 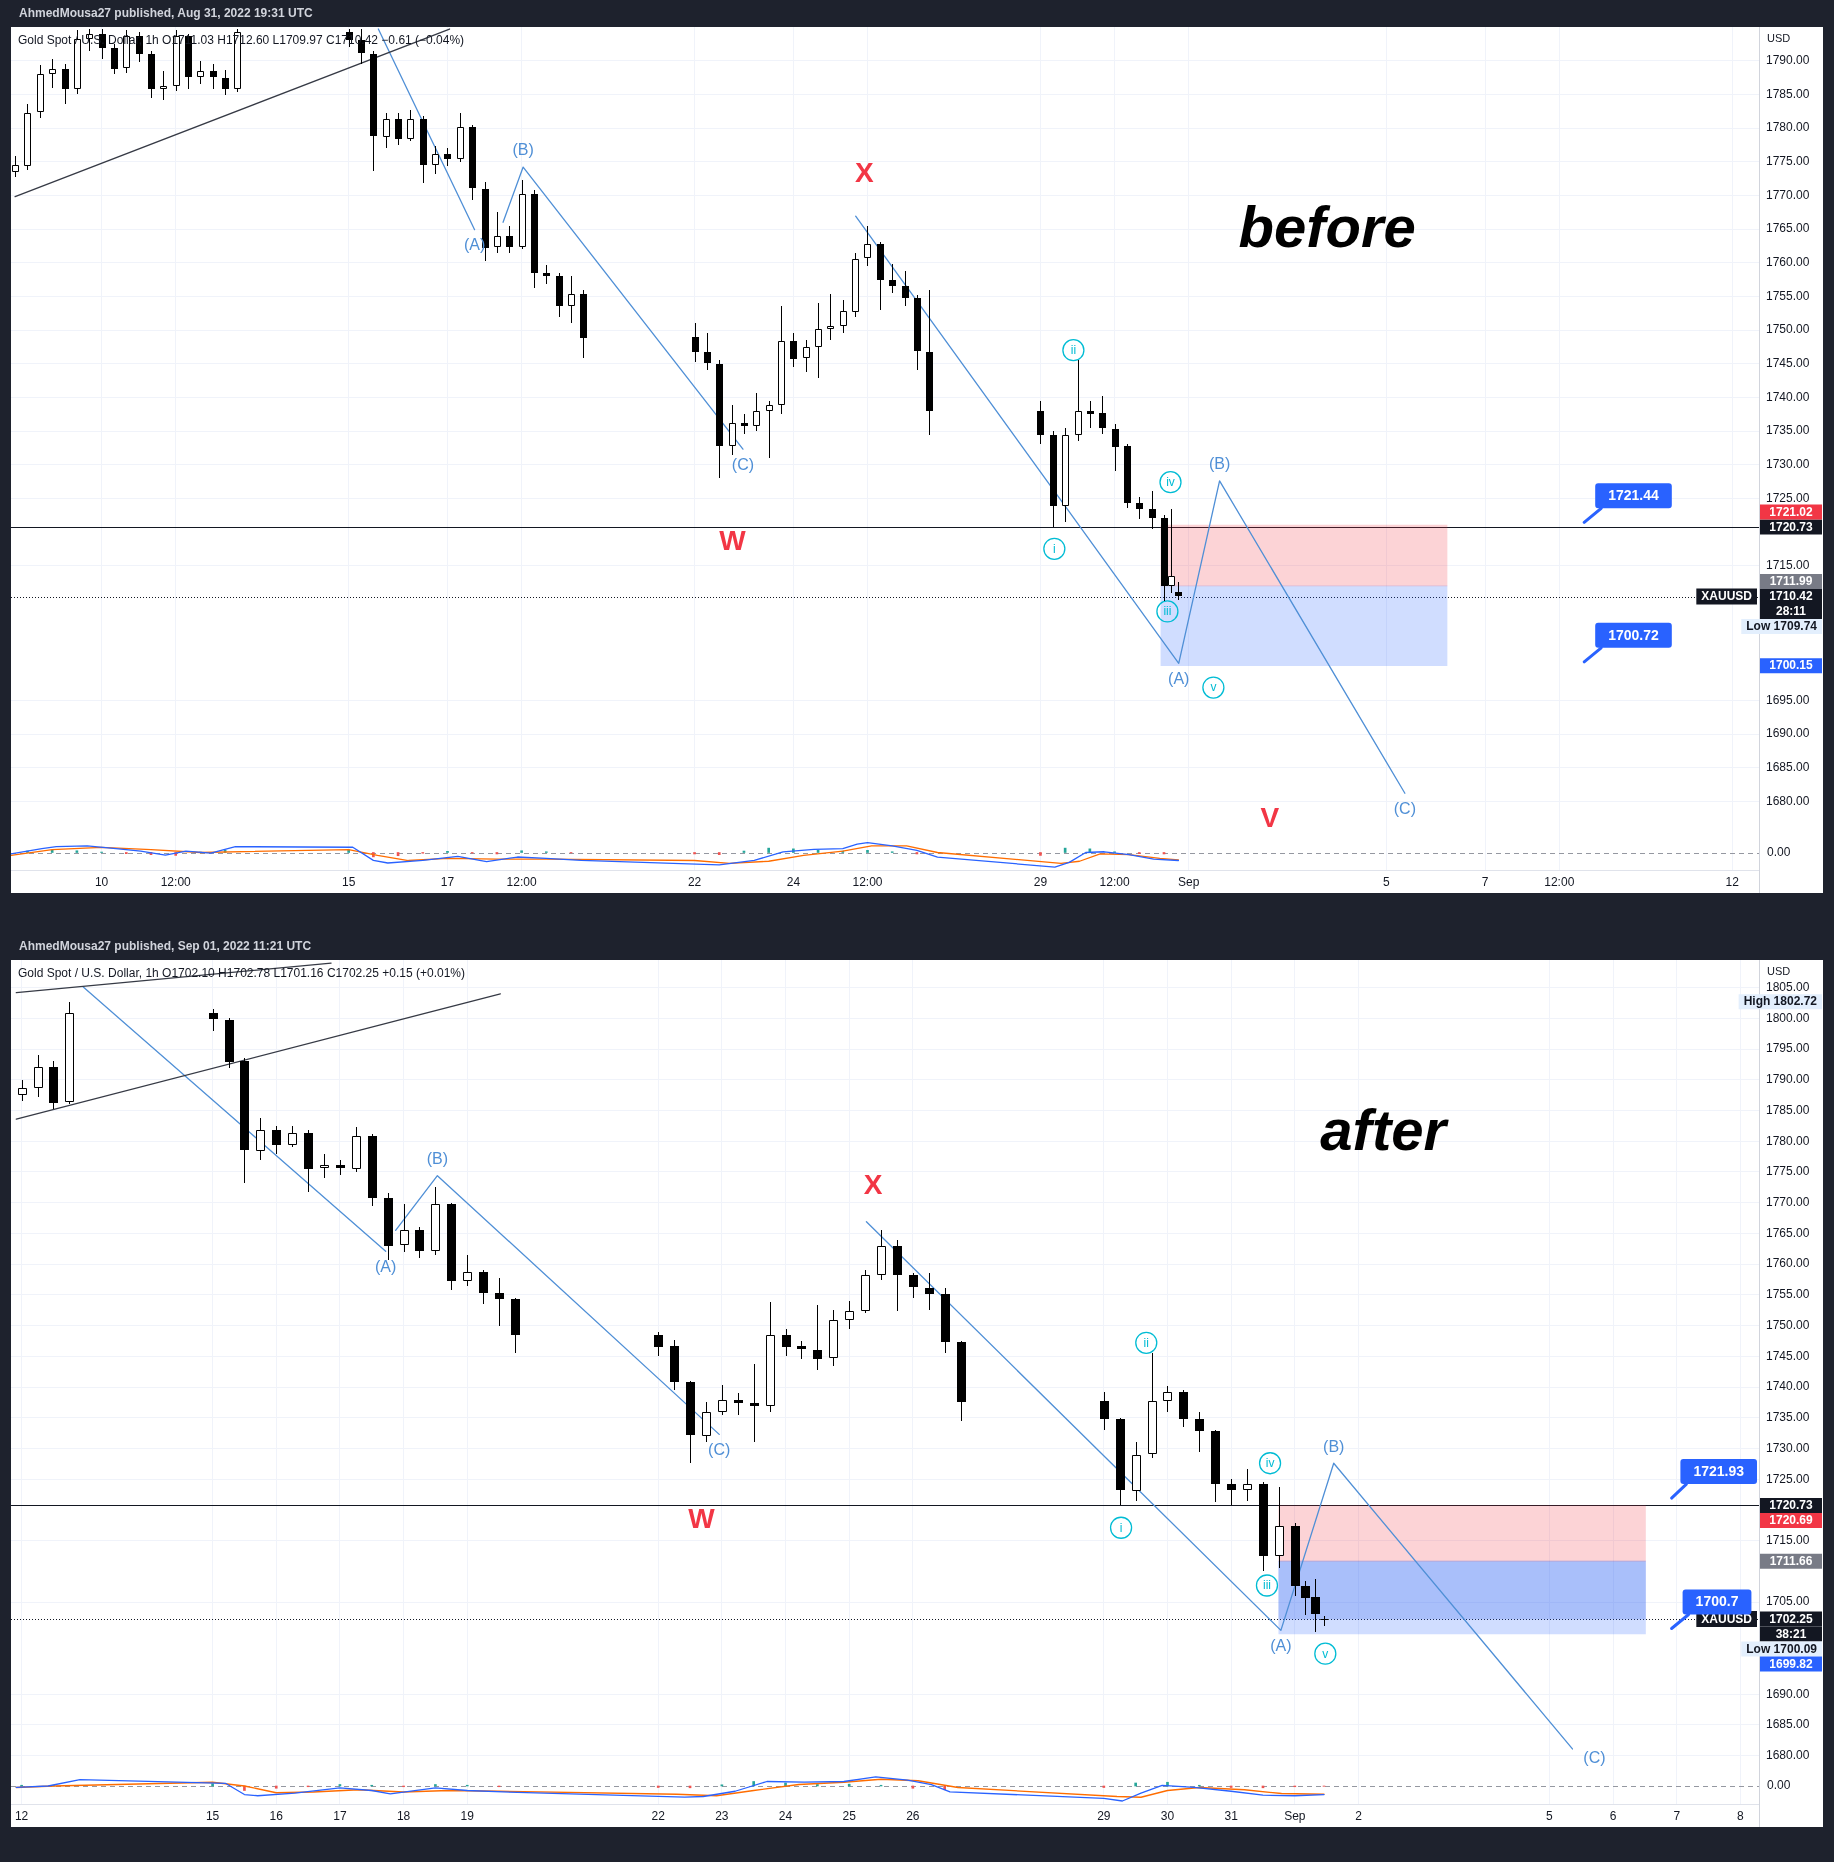 I want to click on x-tick-label: 16, so click(x=276, y=1815).